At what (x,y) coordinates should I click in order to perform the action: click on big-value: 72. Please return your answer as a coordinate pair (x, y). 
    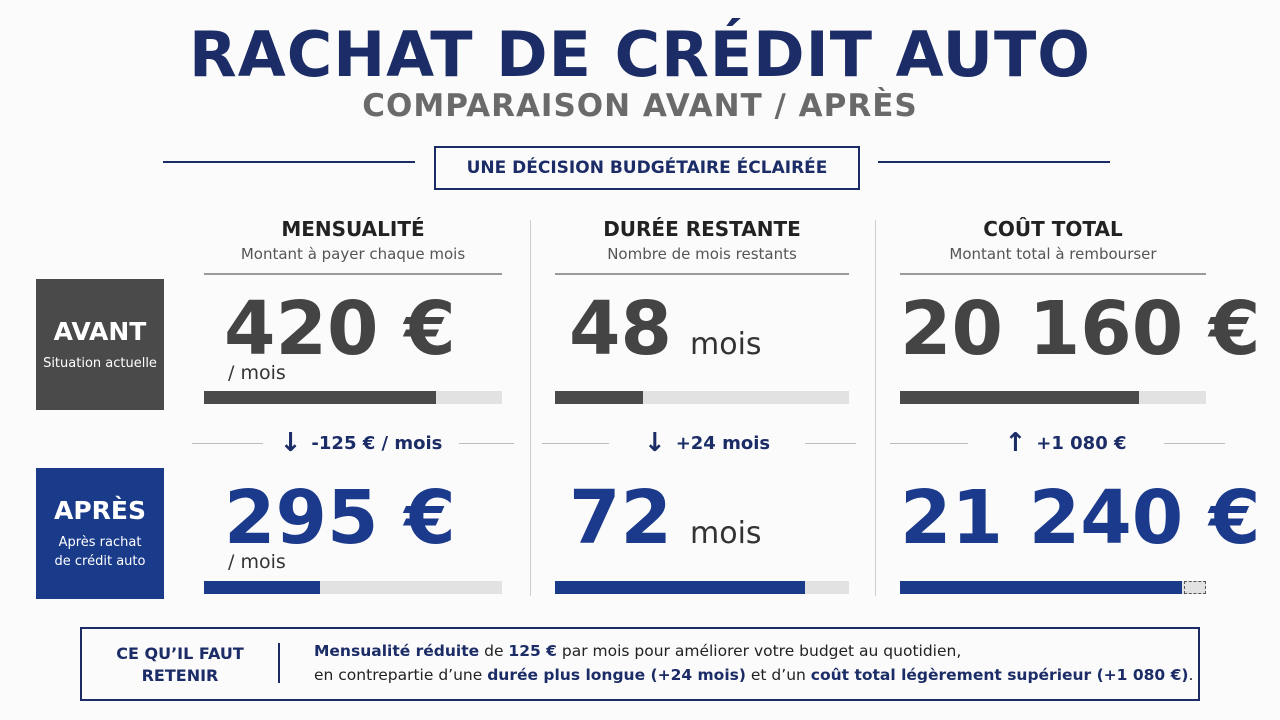
    Looking at the image, I should click on (620, 518).